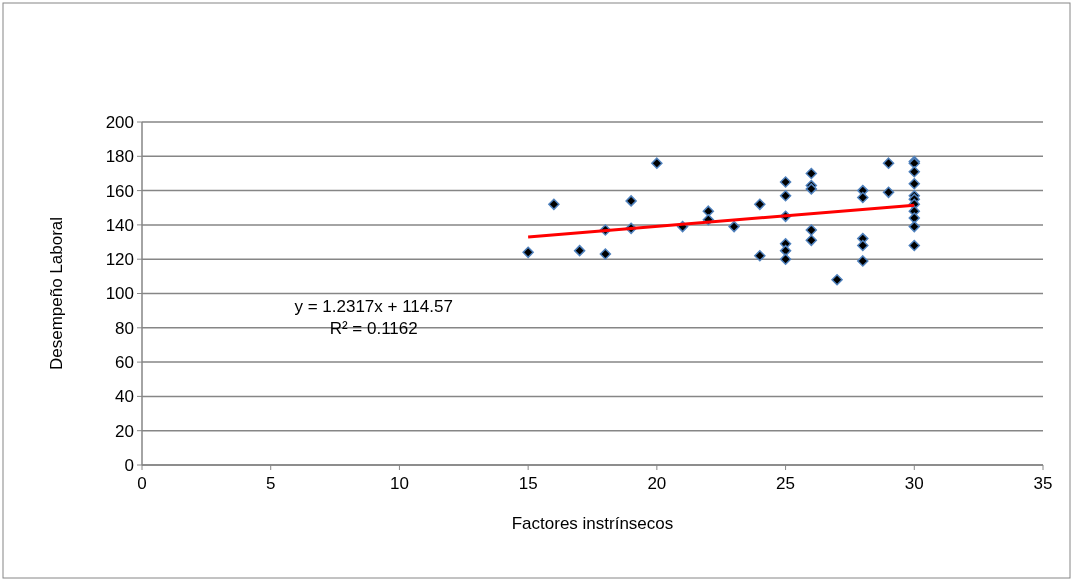 The height and width of the screenshot is (581, 1073). What do you see at coordinates (142, 483) in the screenshot?
I see `x-tick-label: 0` at bounding box center [142, 483].